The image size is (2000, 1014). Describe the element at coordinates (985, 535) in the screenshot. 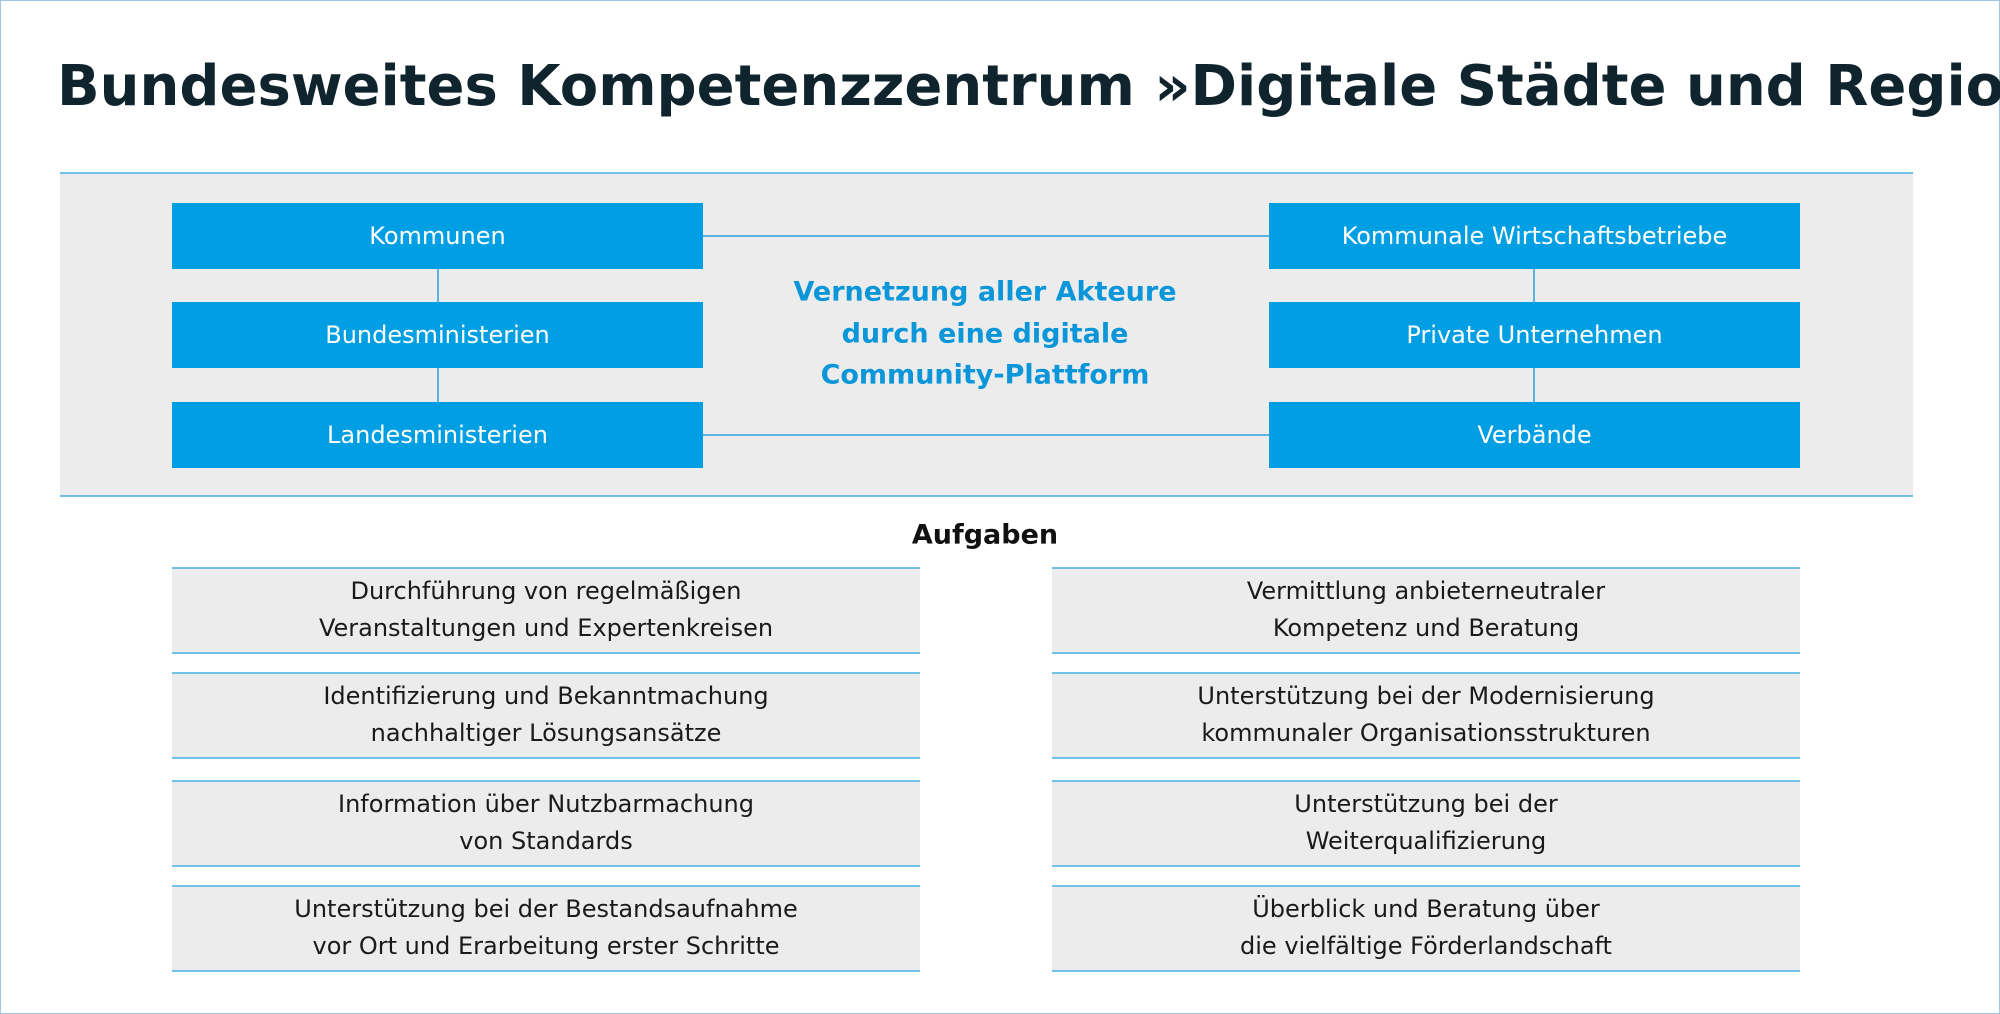

I see `tasks-heading: Aufgaben` at that location.